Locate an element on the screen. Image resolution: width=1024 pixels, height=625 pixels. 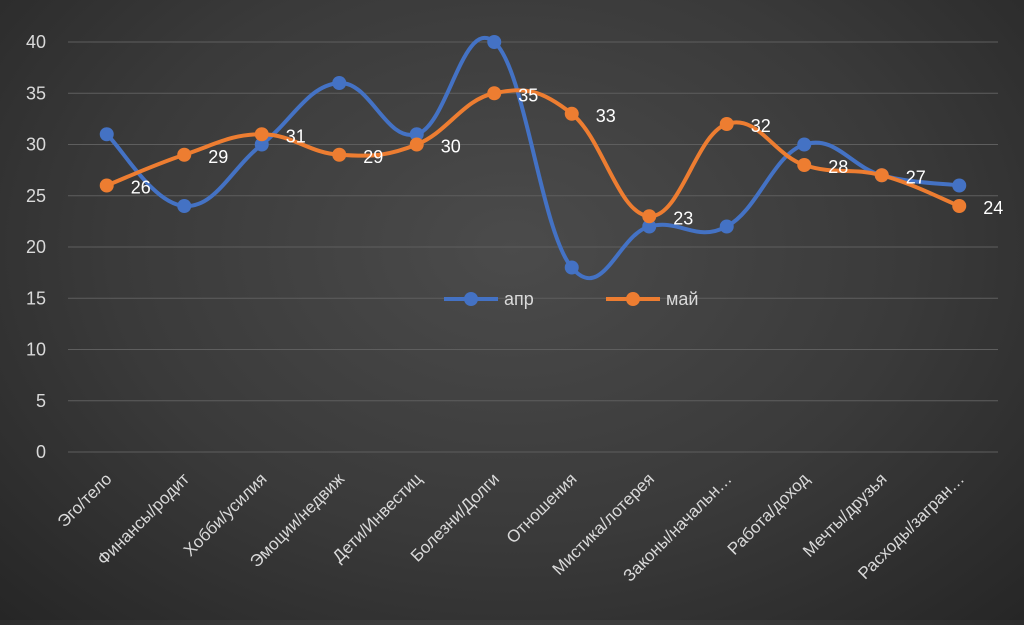
legend-label: апр is located at coordinates (519, 299).